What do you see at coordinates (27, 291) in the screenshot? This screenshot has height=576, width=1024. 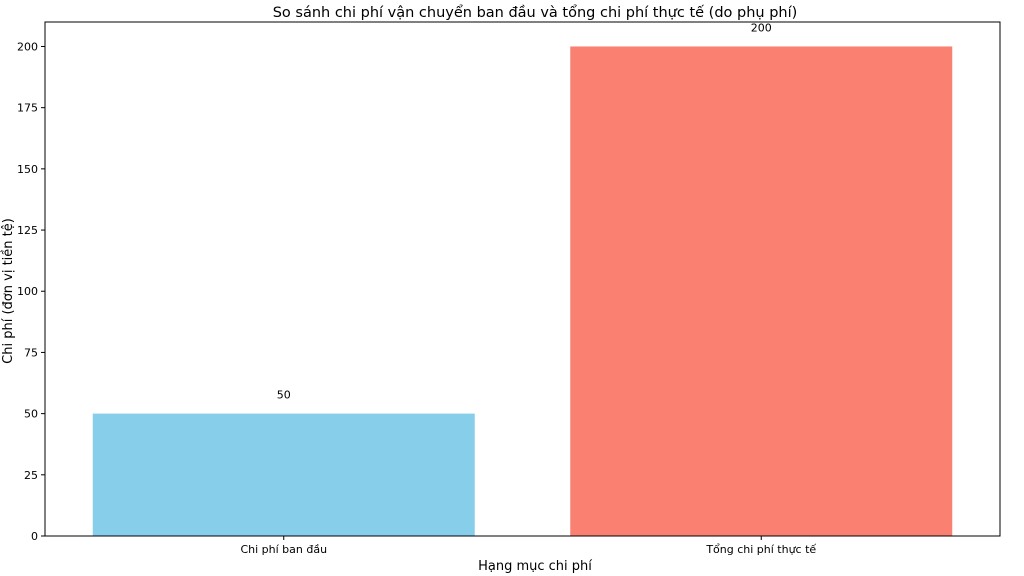 I see `y-tick-label: 100` at bounding box center [27, 291].